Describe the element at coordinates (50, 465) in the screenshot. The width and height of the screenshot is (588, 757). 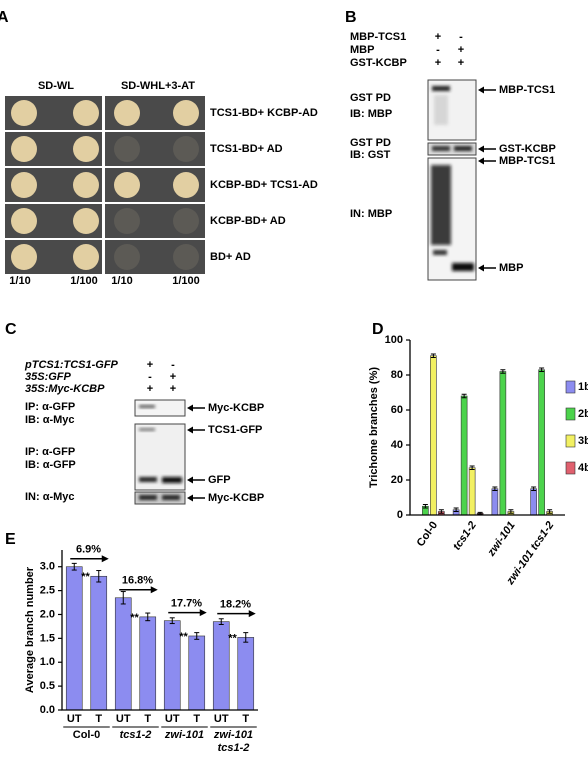
I see `blot-label: IB: α-GFP` at that location.